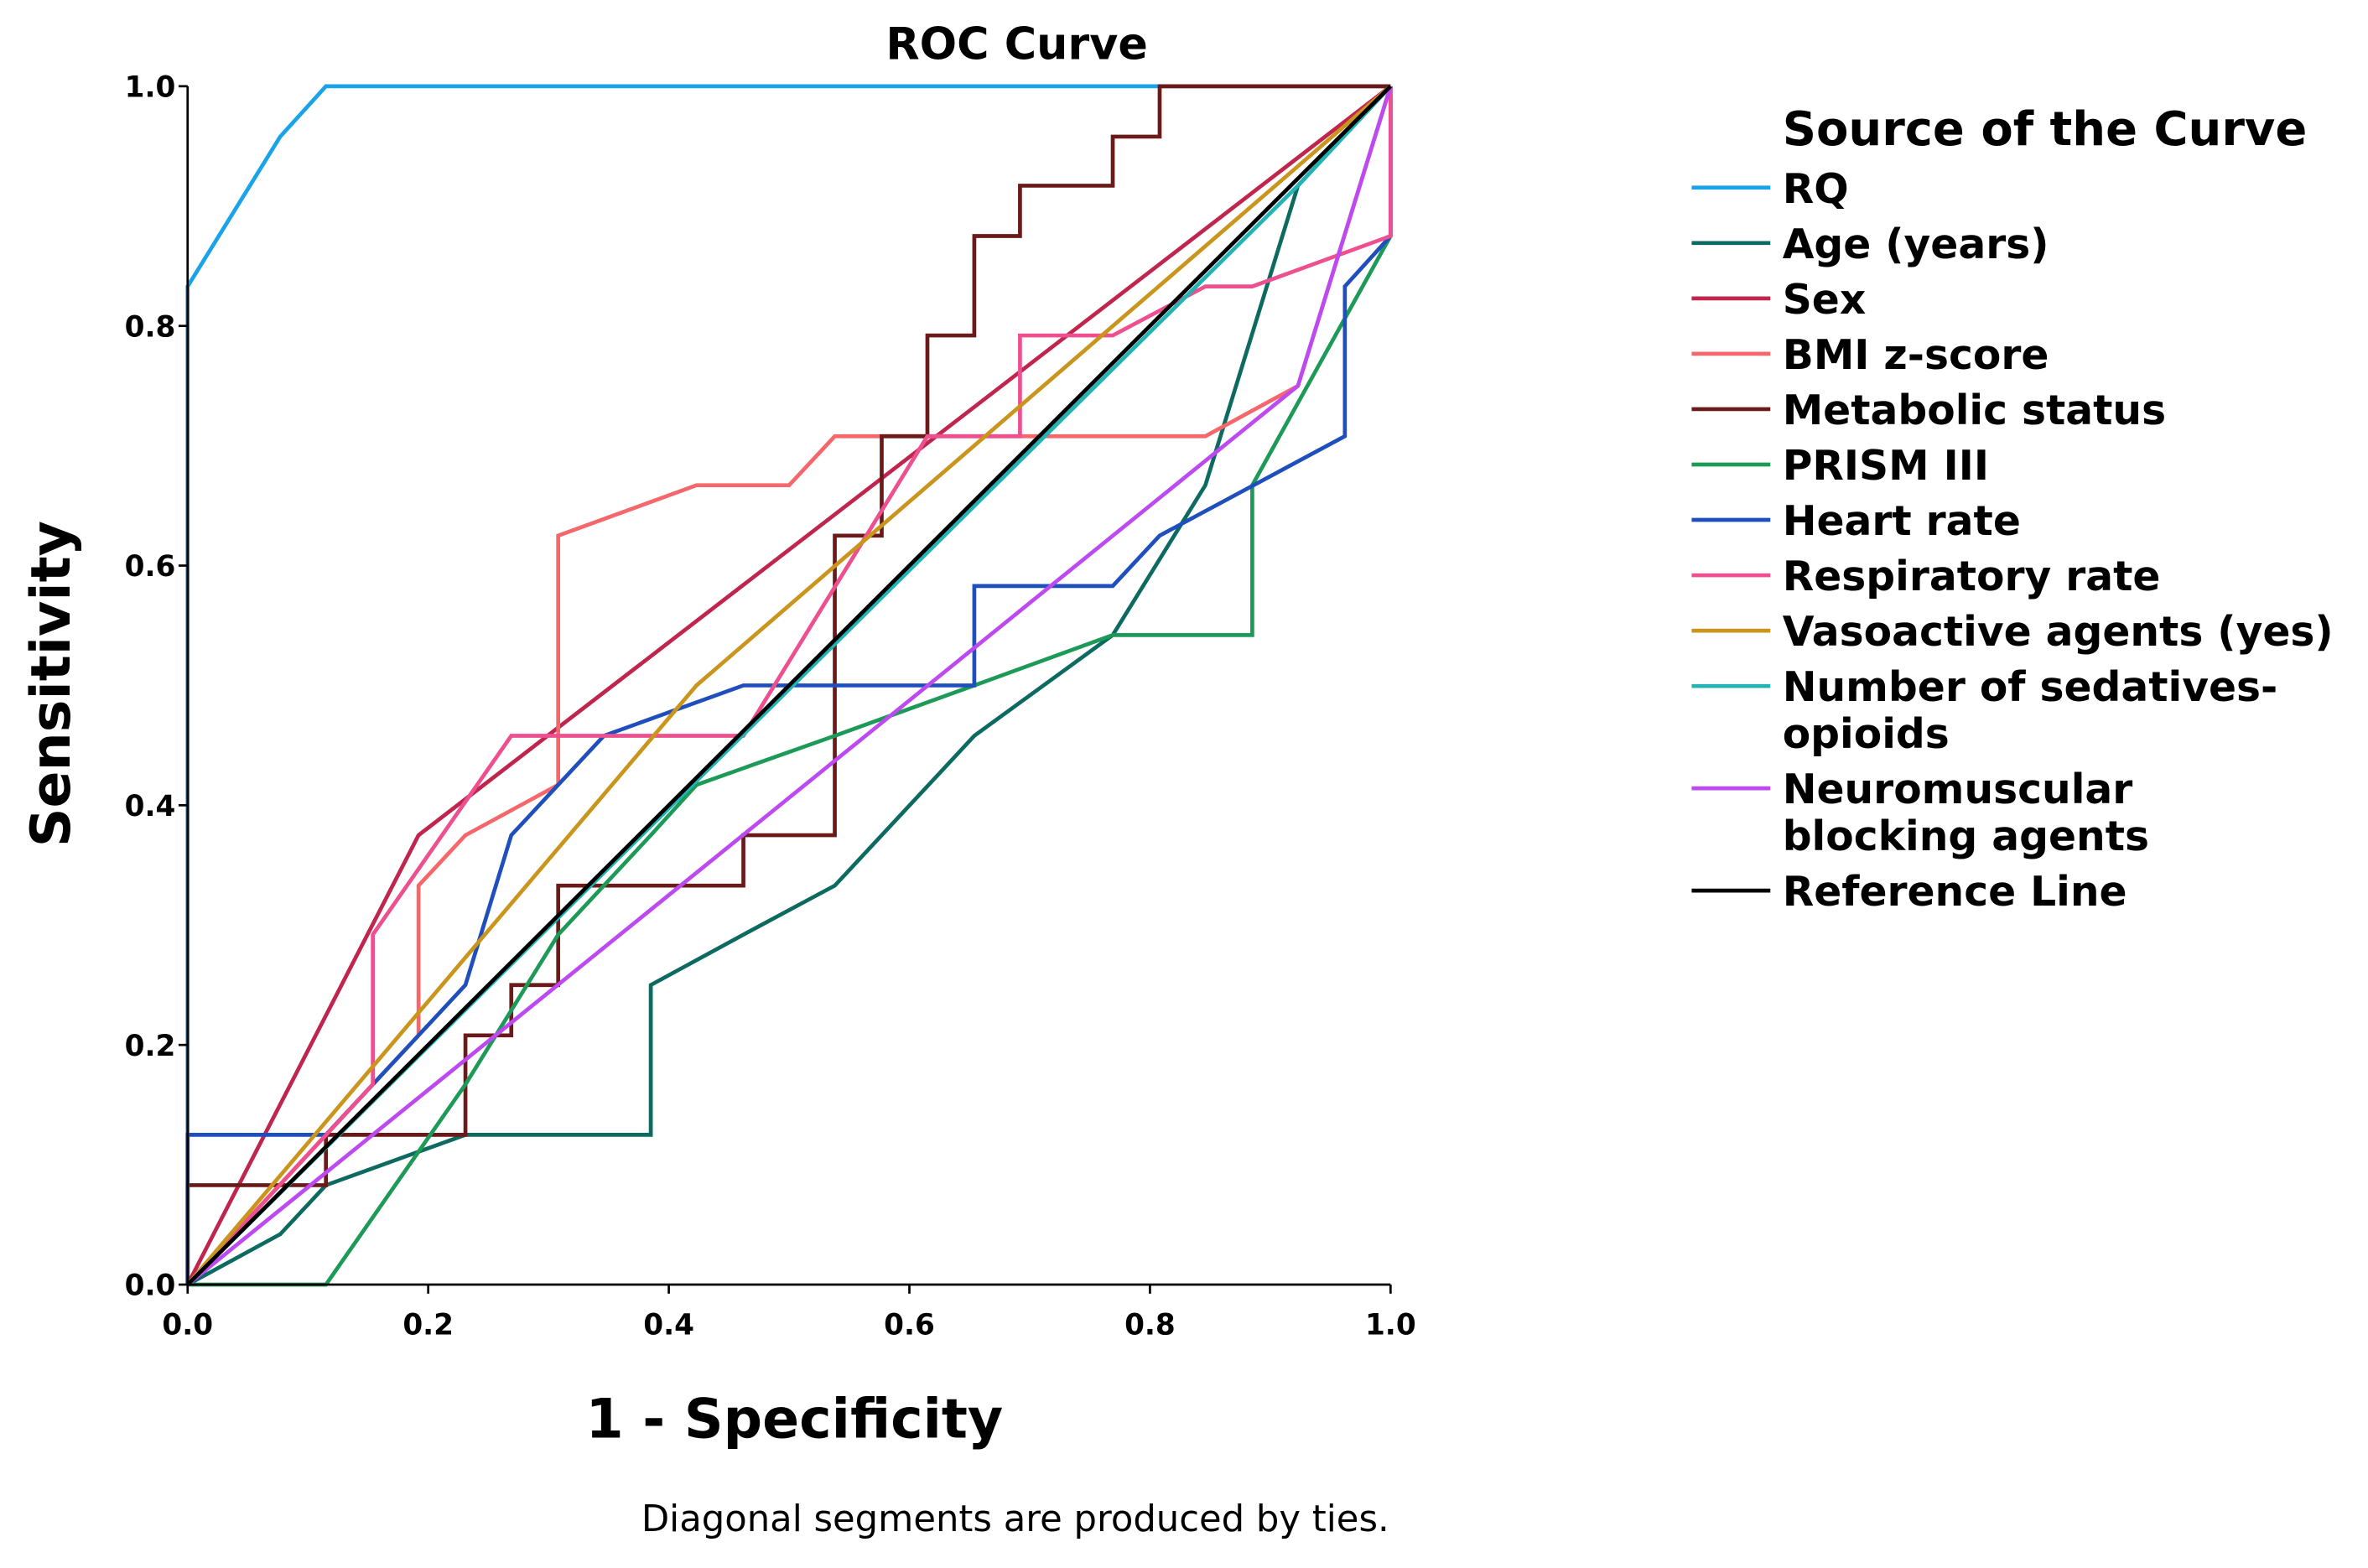 This screenshot has height=1568, width=2368. Describe the element at coordinates (2030, 711) in the screenshot. I see `legend-label-number-of-sedatives-opioids: Number of sedatives-opioids` at that location.